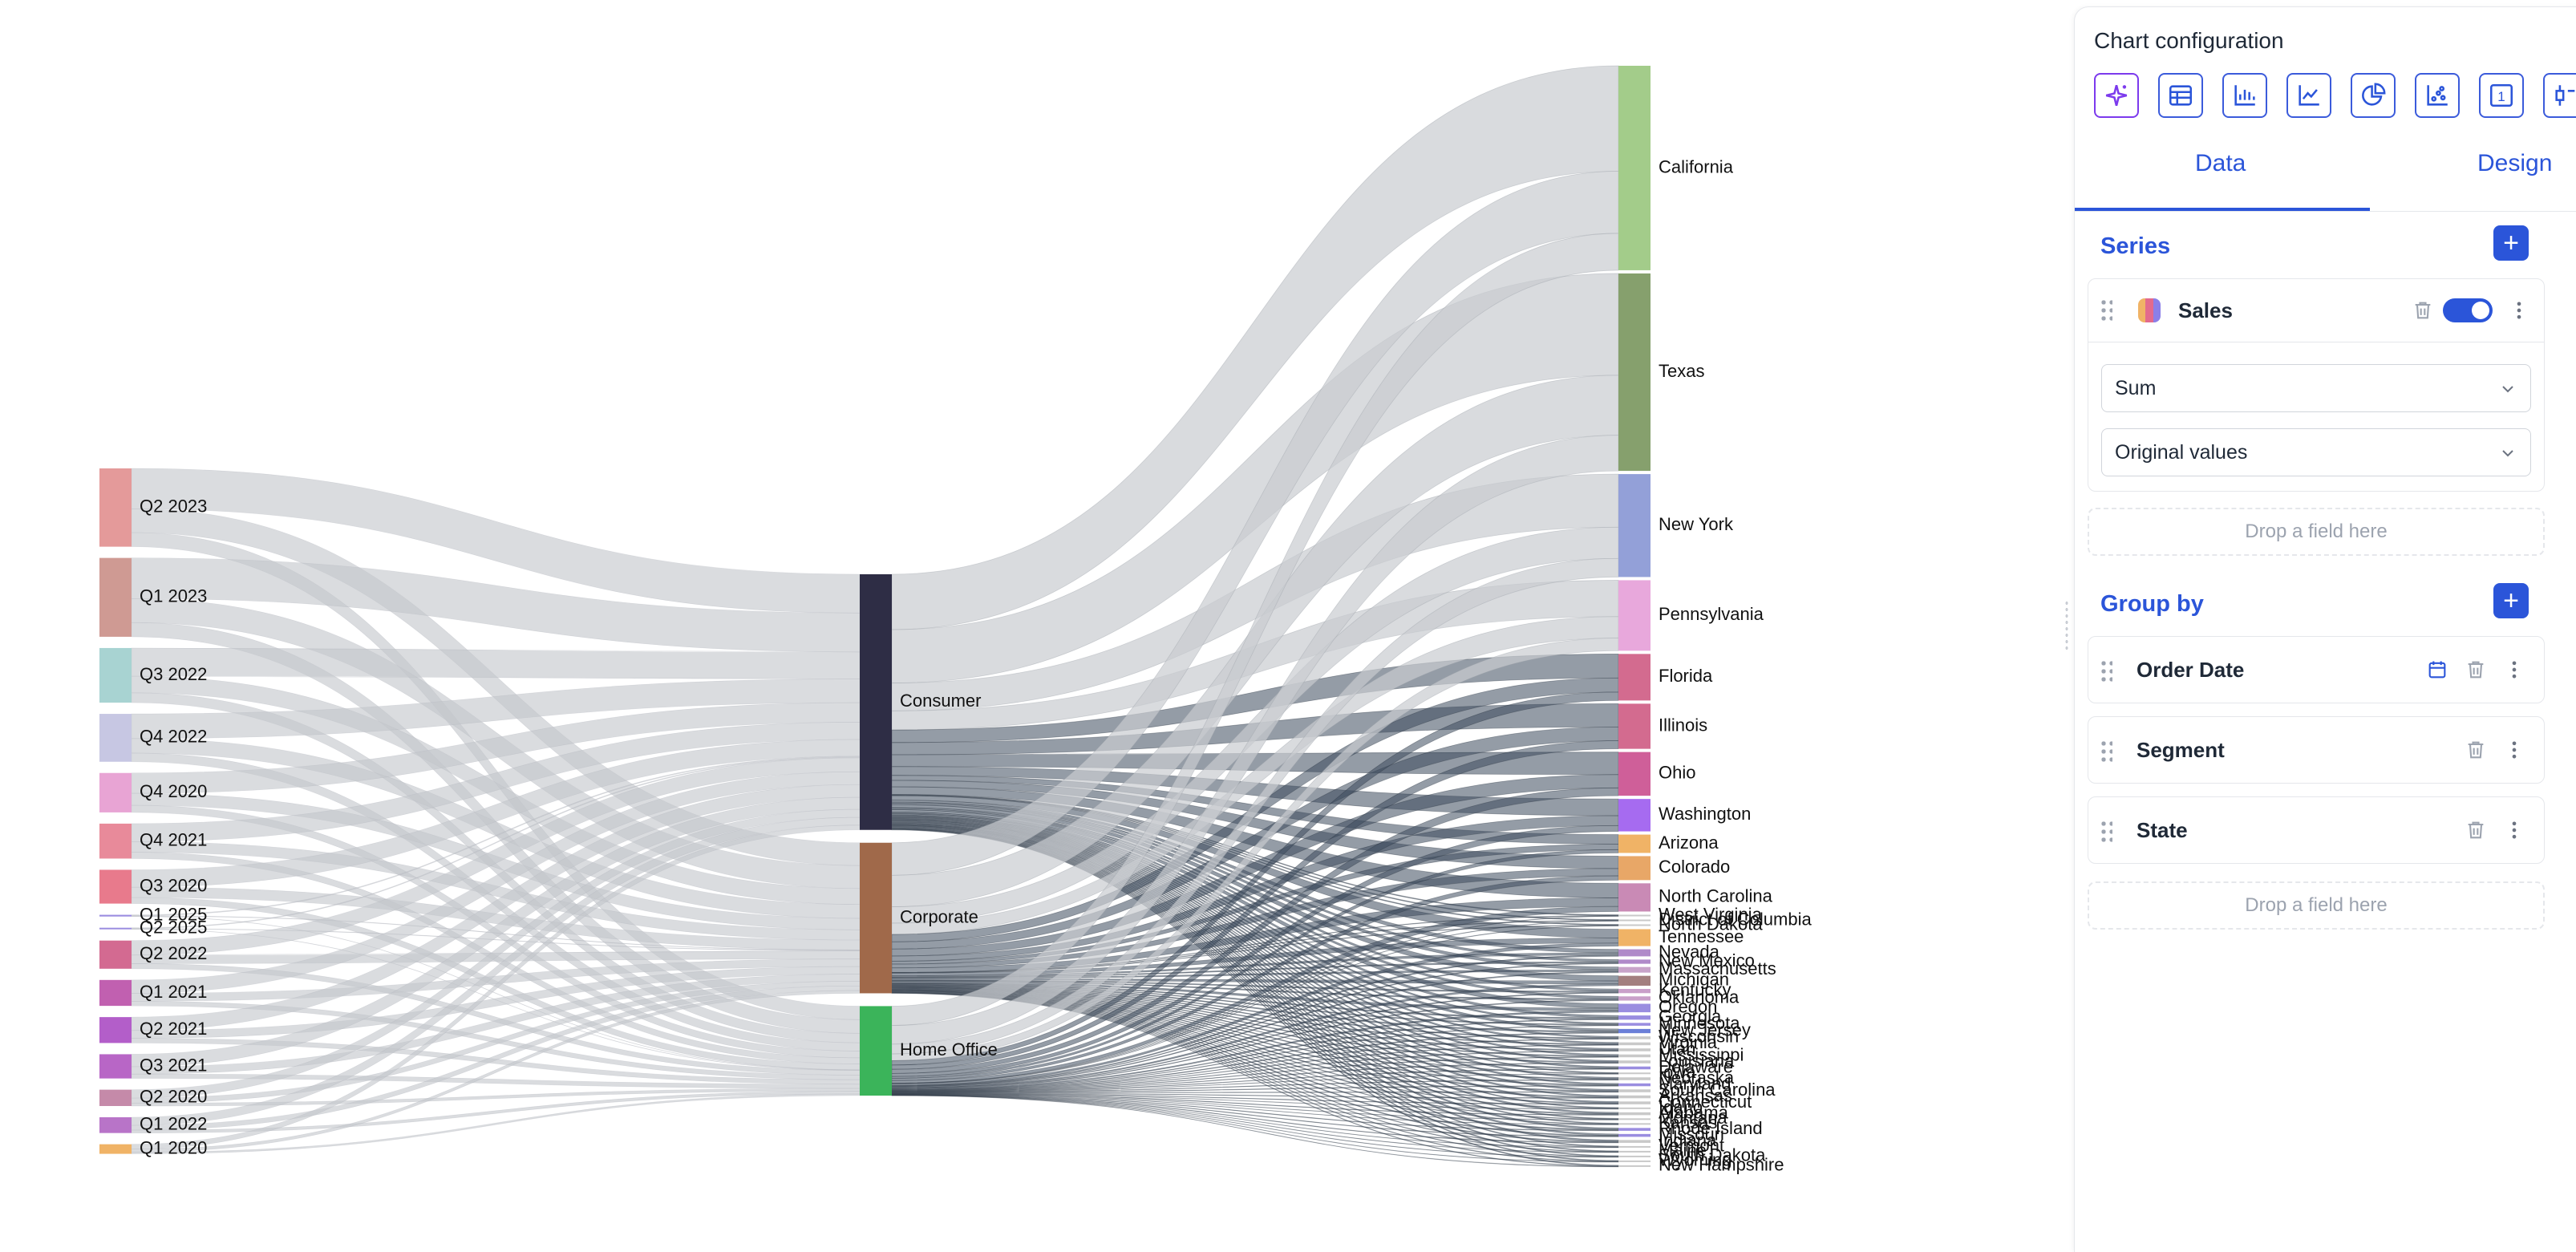 The image size is (2576, 1252). What do you see at coordinates (2244, 95) in the screenshot?
I see `bar-chart-icon` at bounding box center [2244, 95].